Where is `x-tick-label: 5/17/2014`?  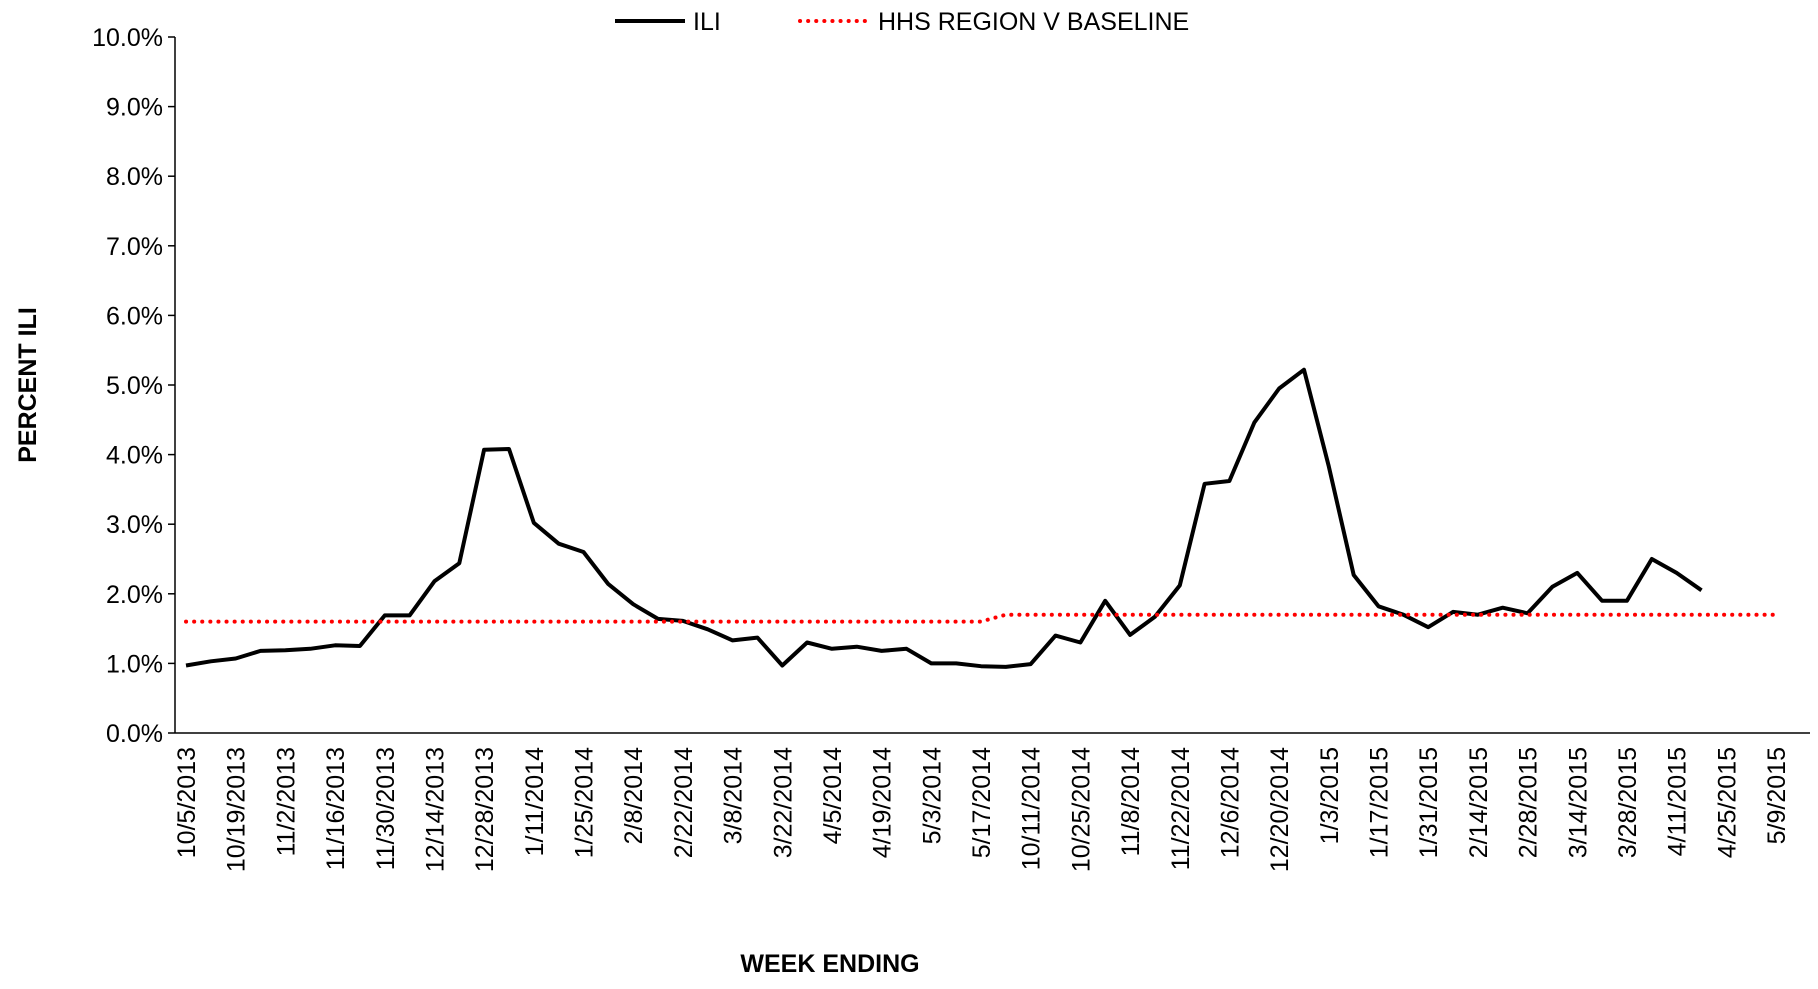
x-tick-label: 5/17/2014 is located at coordinates (982, 802).